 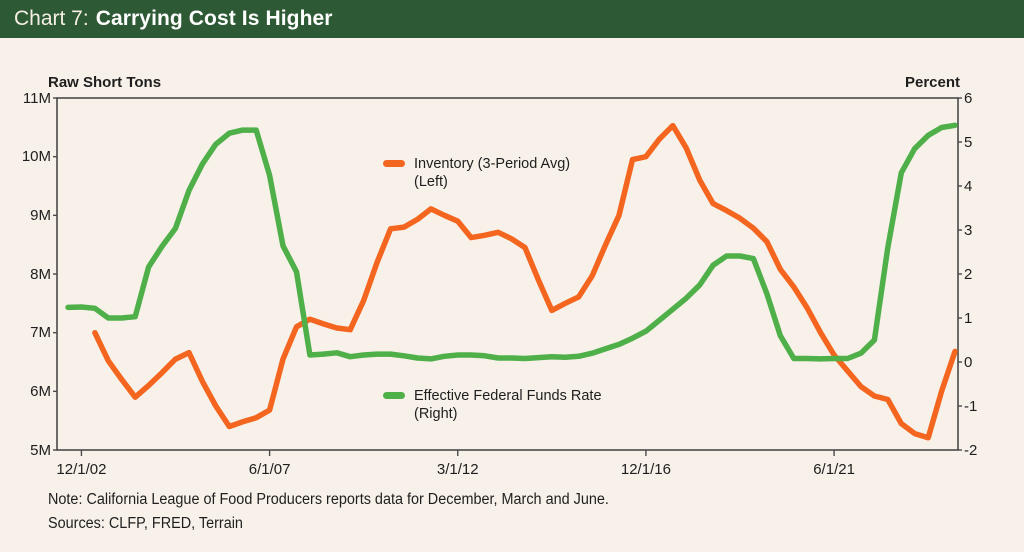 I want to click on left-axis-tick-8M: 8M, so click(x=40, y=274).